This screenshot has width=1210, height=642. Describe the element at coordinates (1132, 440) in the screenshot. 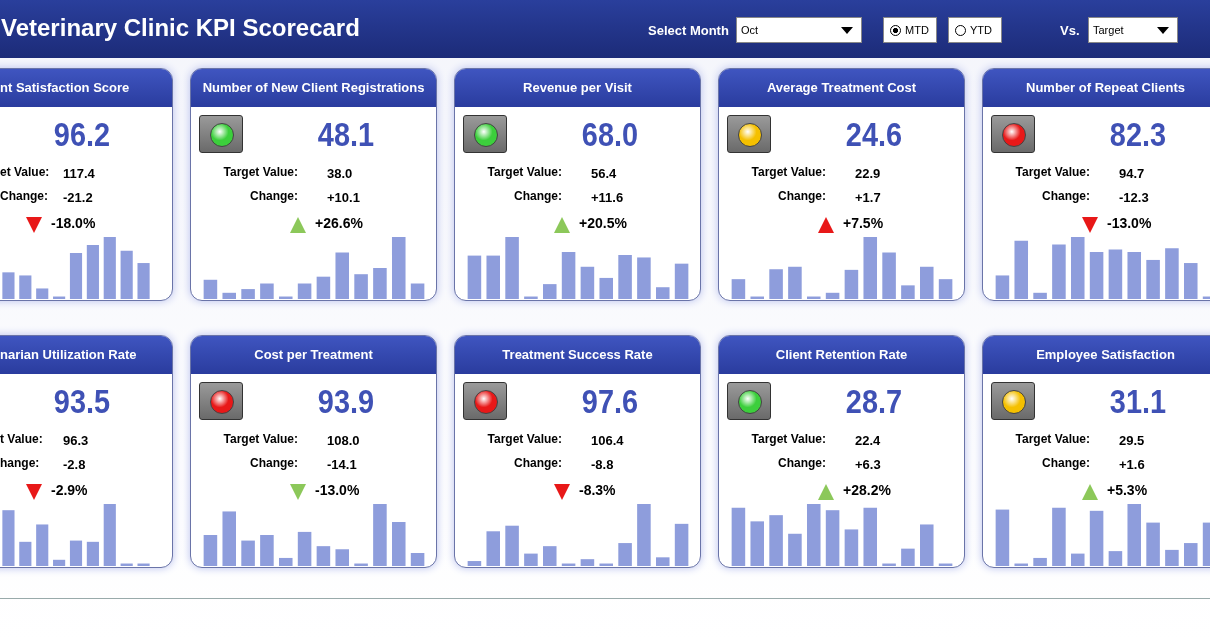

I see `text: 29.5` at that location.